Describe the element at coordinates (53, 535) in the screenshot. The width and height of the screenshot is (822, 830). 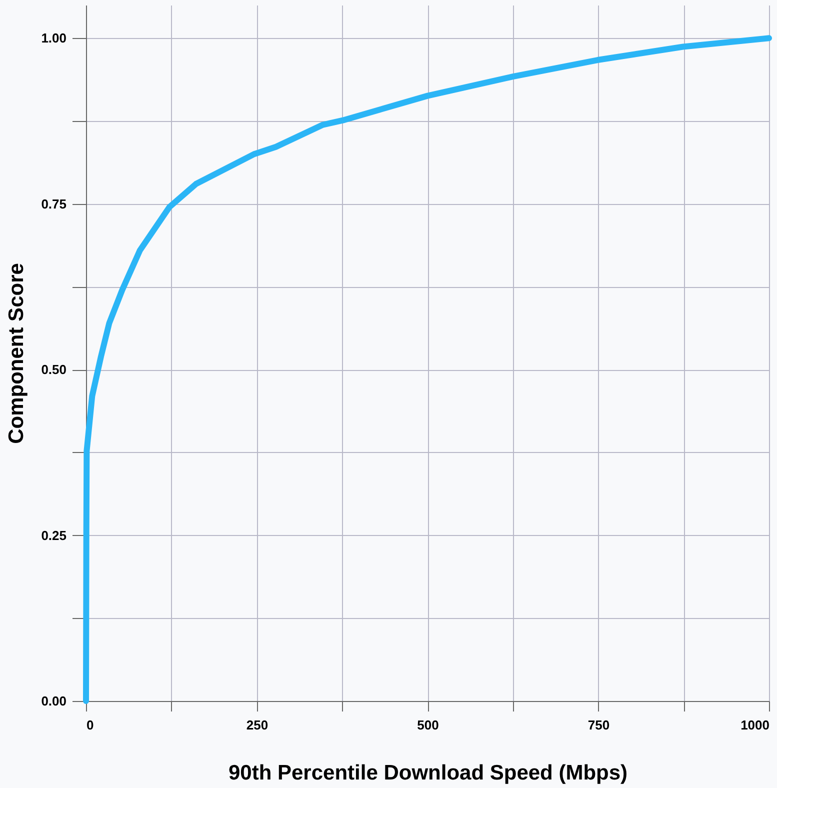
I see `y-tick-label: 0.25` at that location.